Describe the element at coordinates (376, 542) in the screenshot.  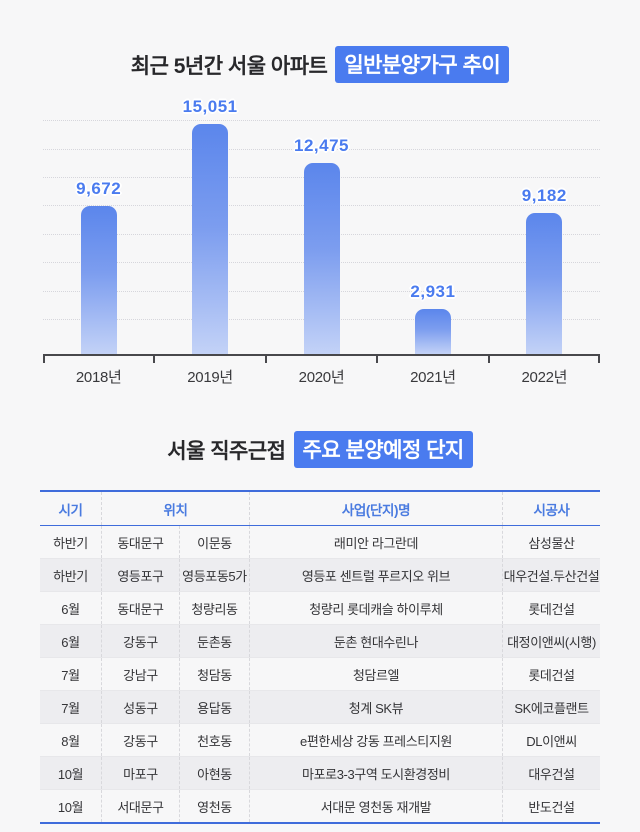
I see `table-cell: 래미안 라그란데` at that location.